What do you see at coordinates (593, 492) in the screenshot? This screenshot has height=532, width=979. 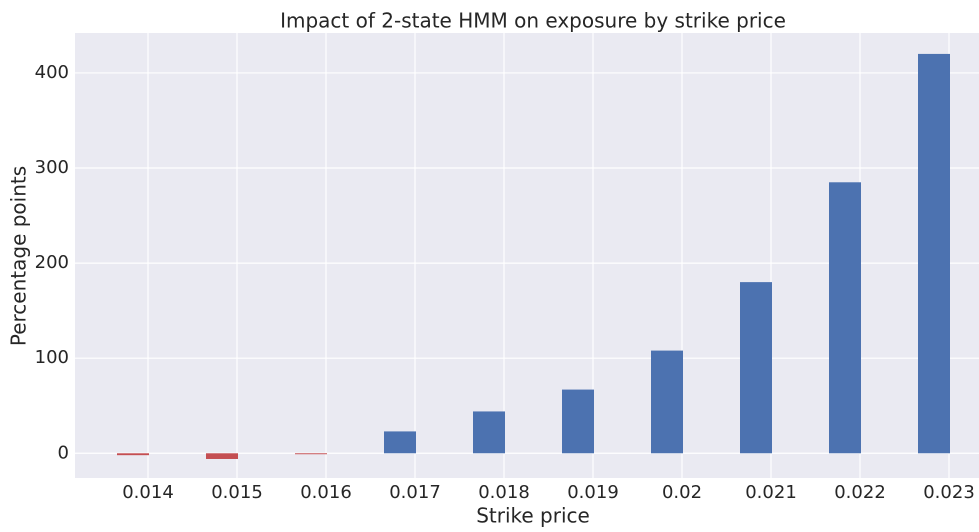 I see `x-tick-label: 0.019` at bounding box center [593, 492].